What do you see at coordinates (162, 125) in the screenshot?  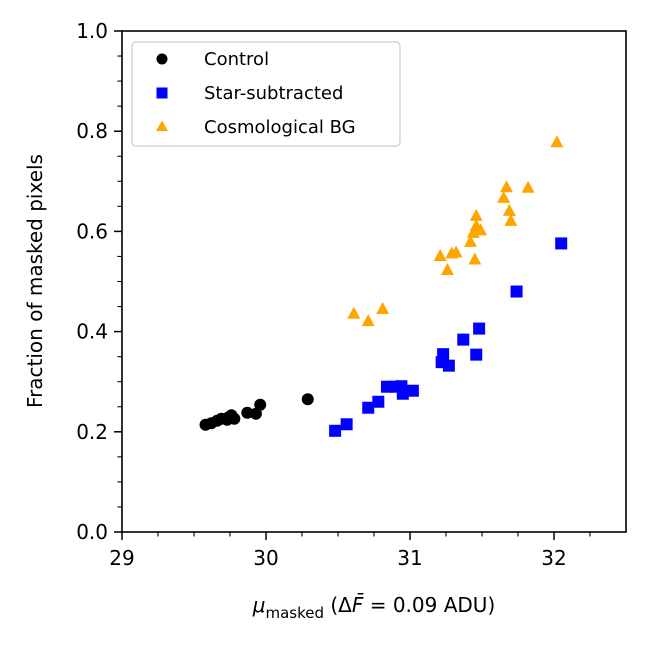 I see `legend-cosmological-bg-marker` at bounding box center [162, 125].